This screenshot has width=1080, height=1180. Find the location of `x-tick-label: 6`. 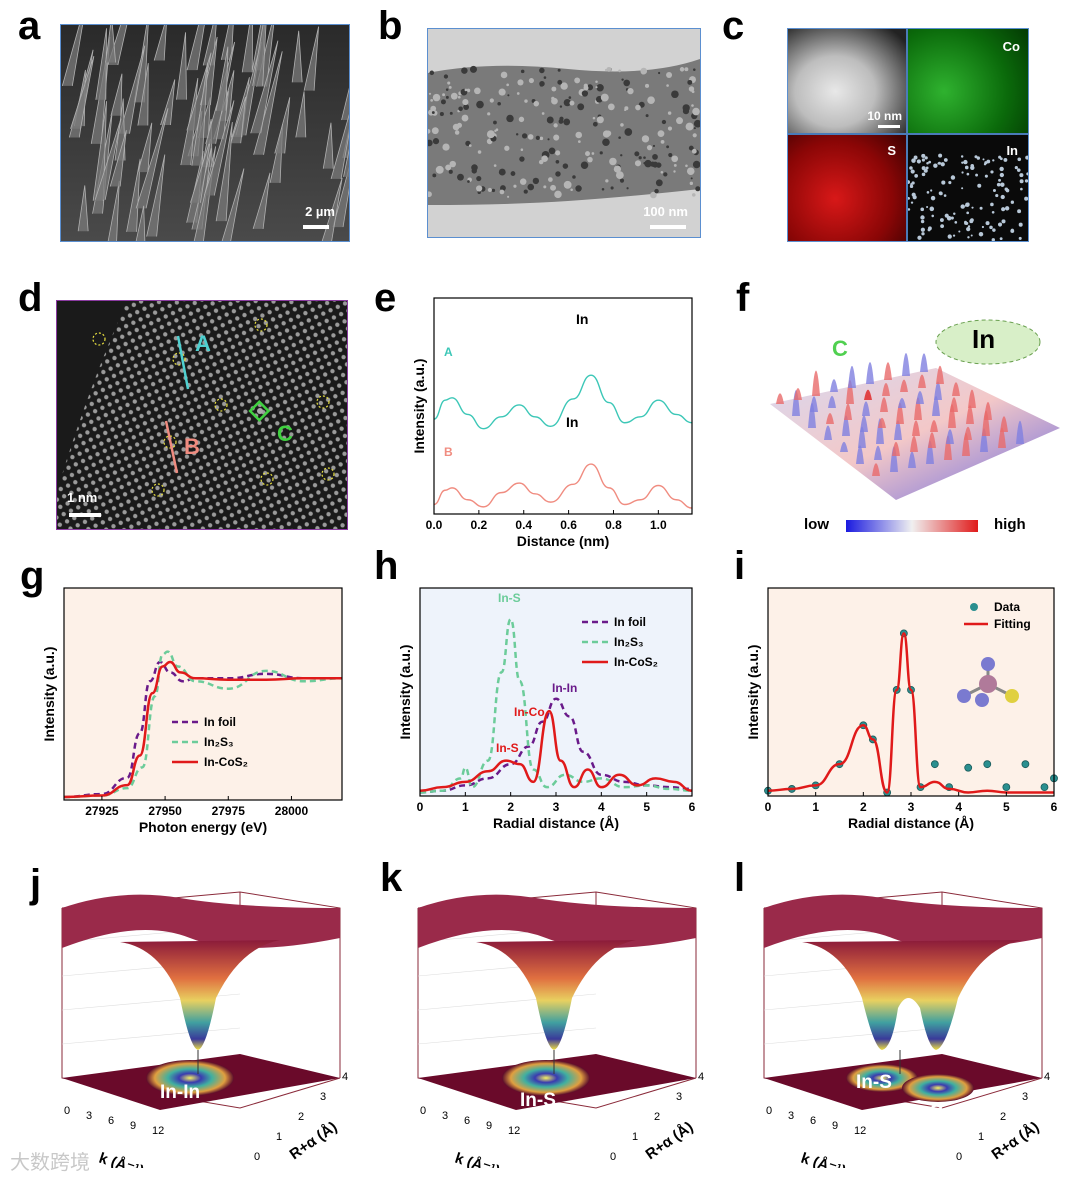

x-tick-label: 6 is located at coordinates (813, 1121).